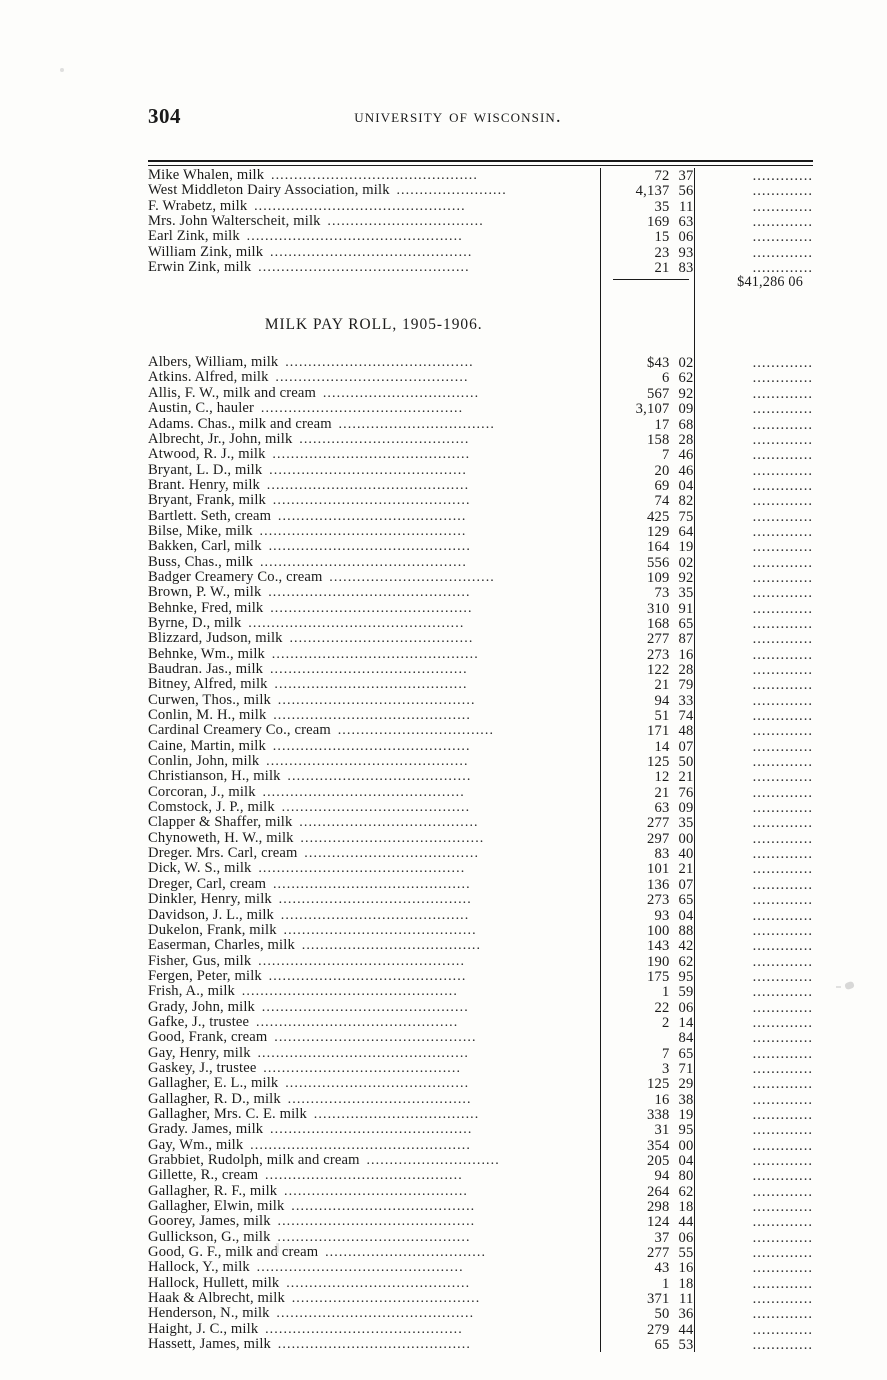 This screenshot has width=887, height=1380. I want to click on amount-cents: 93, so click(686, 252).